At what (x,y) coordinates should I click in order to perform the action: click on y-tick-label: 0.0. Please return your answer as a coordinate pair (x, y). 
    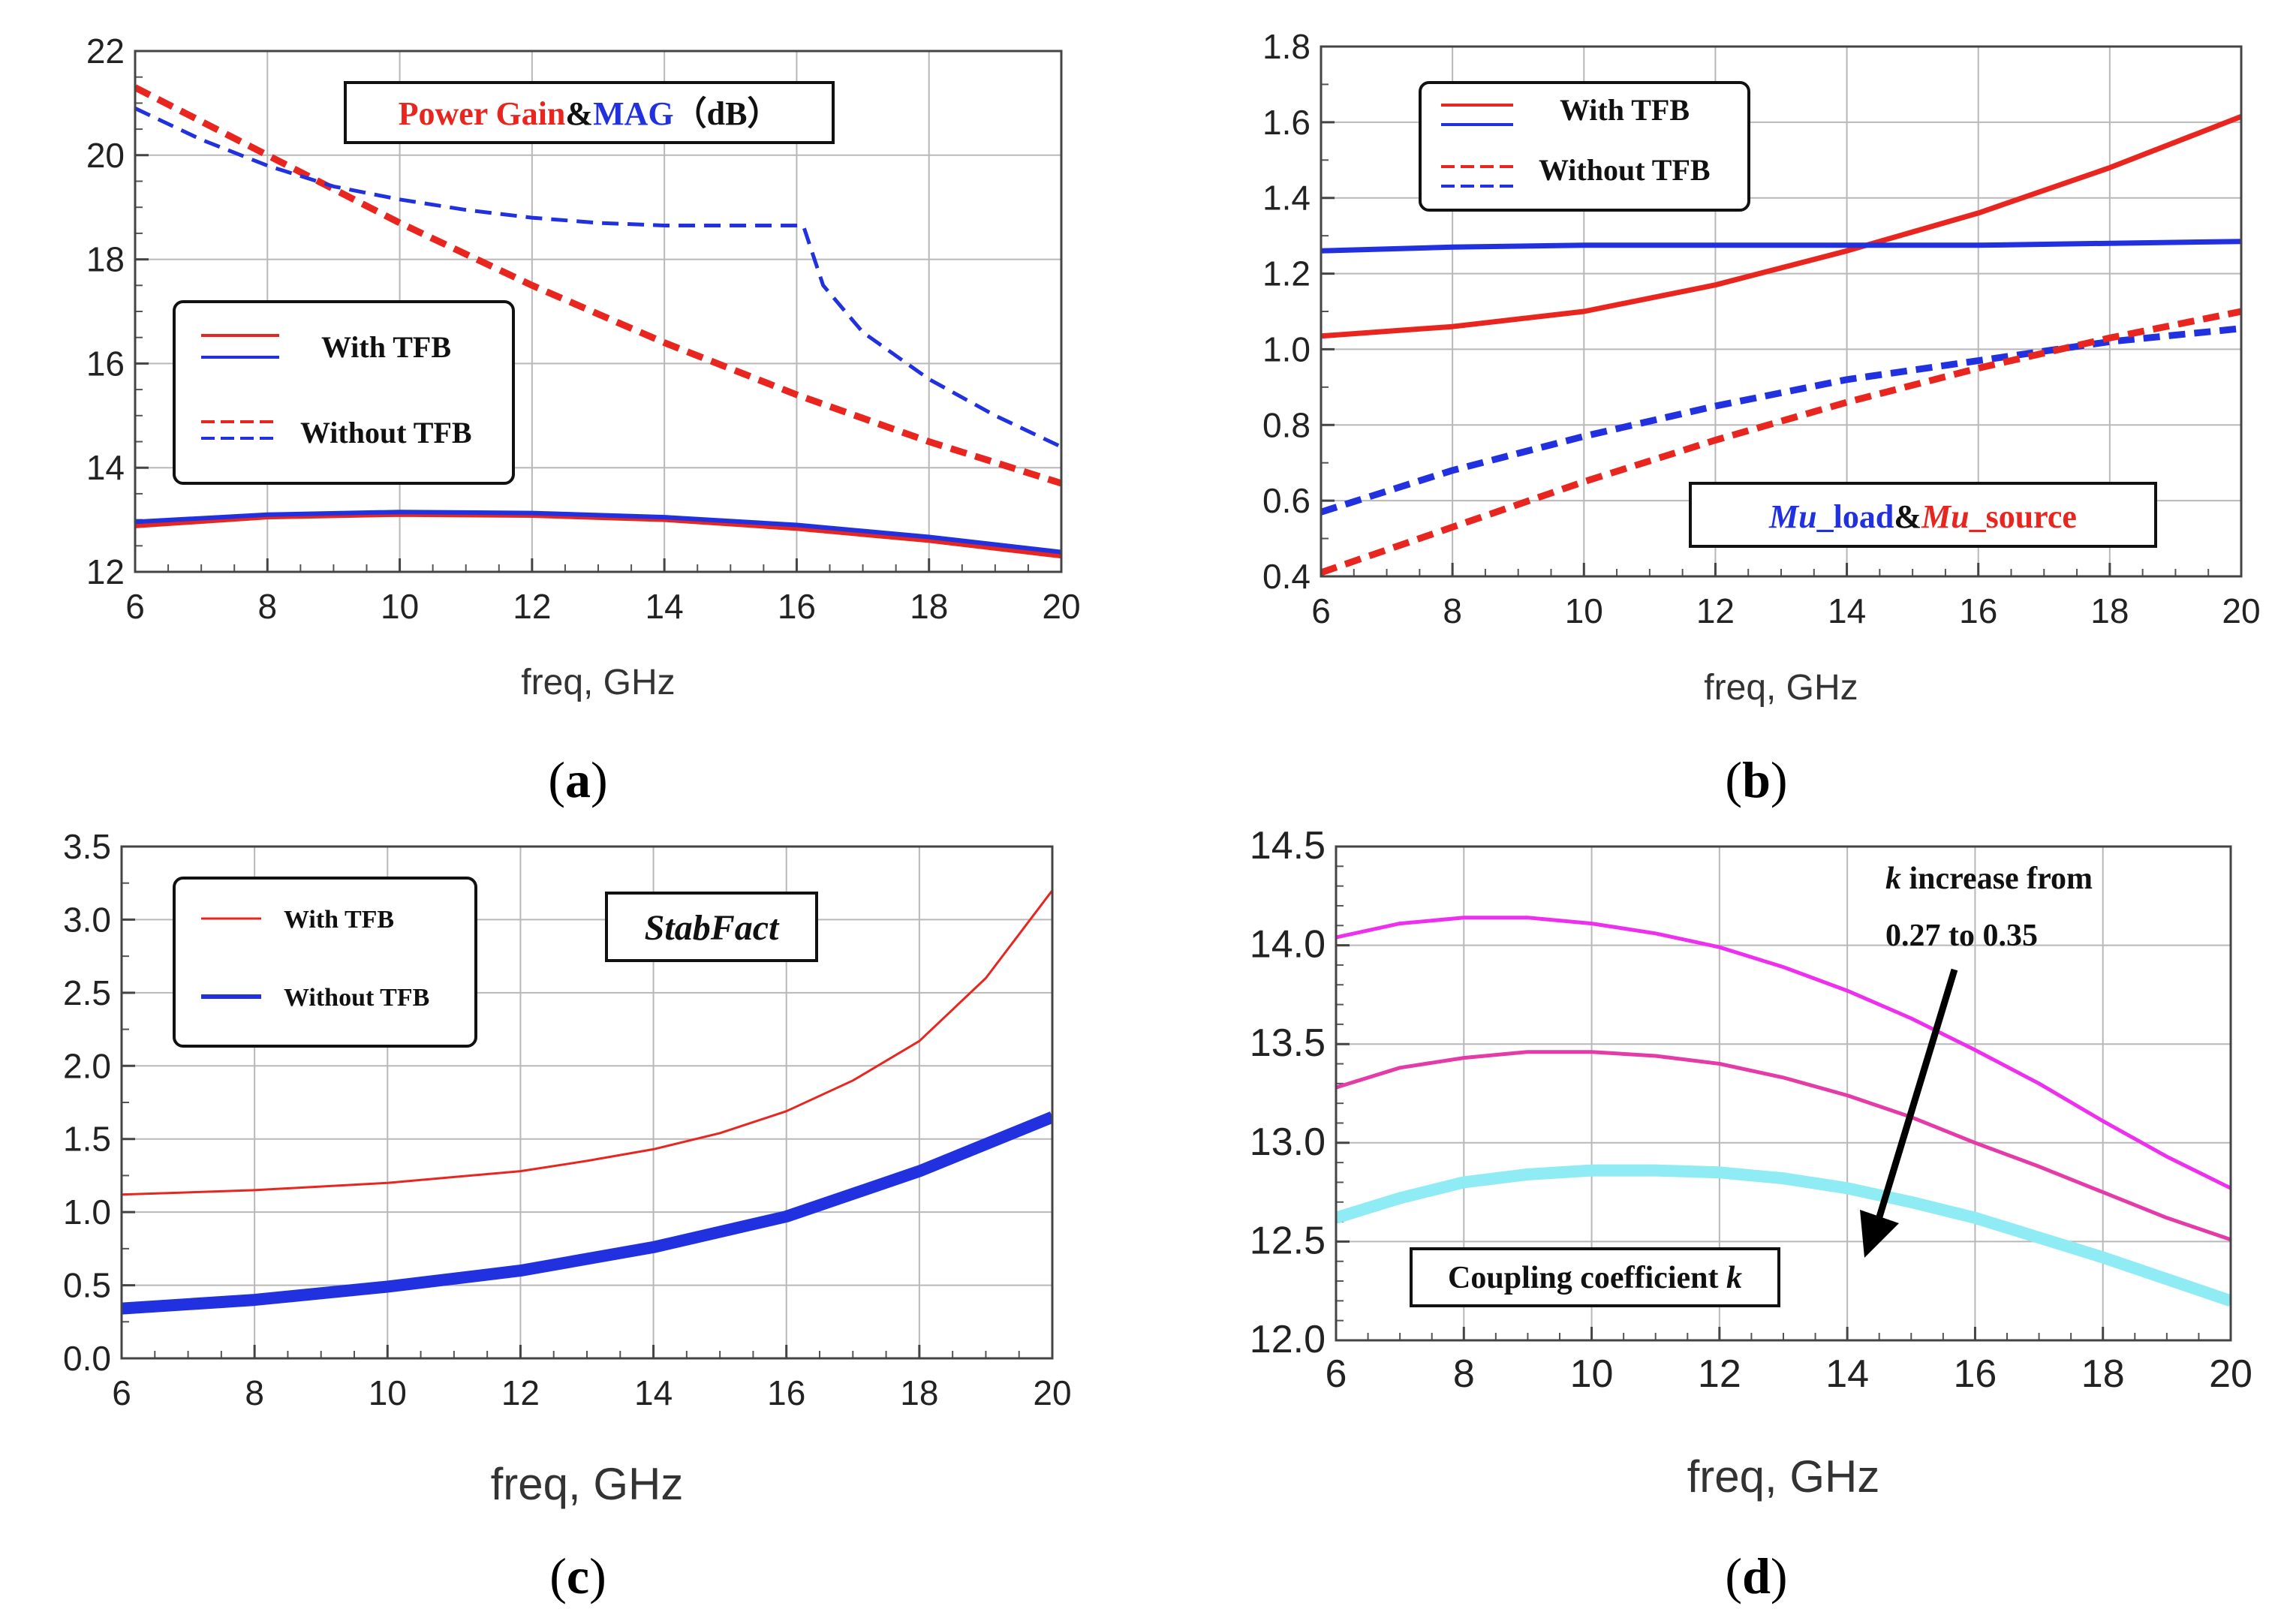
    Looking at the image, I should click on (87, 1358).